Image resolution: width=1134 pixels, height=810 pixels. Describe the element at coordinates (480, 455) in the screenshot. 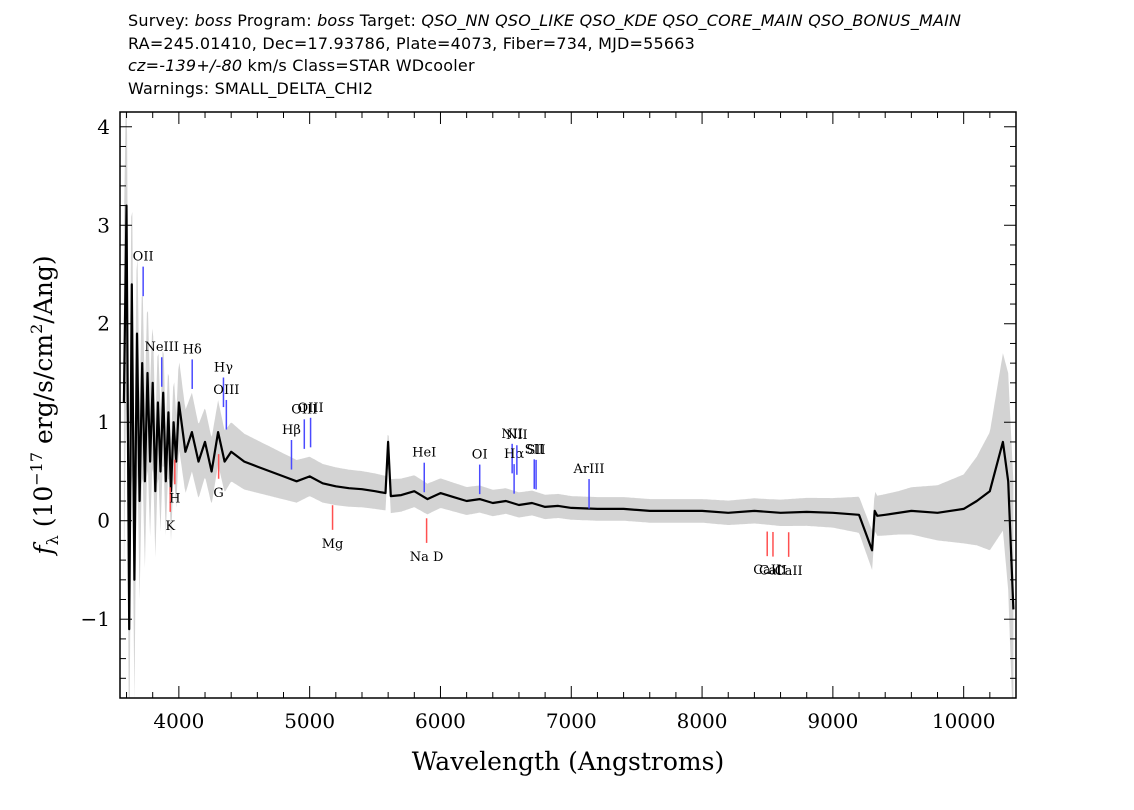

I see `emission-line-label: OI` at that location.